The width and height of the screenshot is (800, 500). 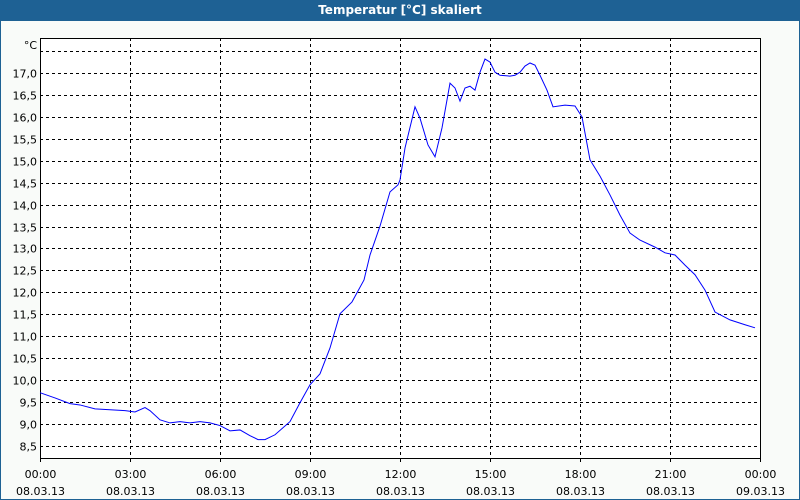 I want to click on chart-title: Temperatur [°C] skaliert, so click(x=400, y=10).